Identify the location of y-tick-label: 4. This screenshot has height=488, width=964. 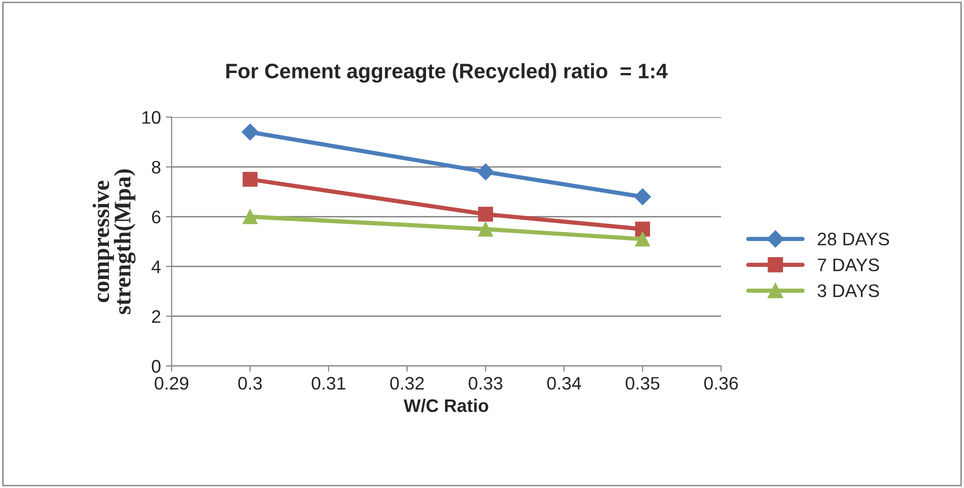
(156, 266).